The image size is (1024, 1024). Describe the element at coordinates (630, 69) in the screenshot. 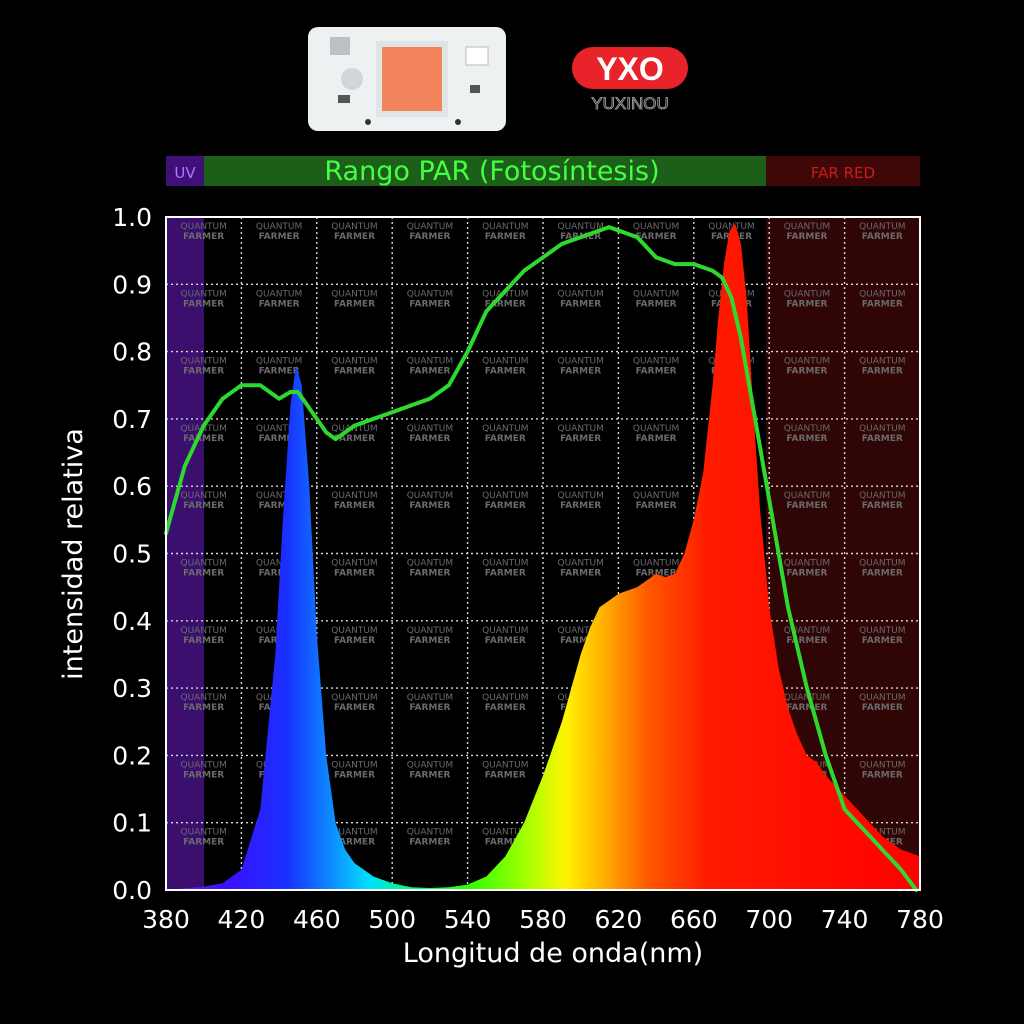

I see `svg-text: YXO` at that location.